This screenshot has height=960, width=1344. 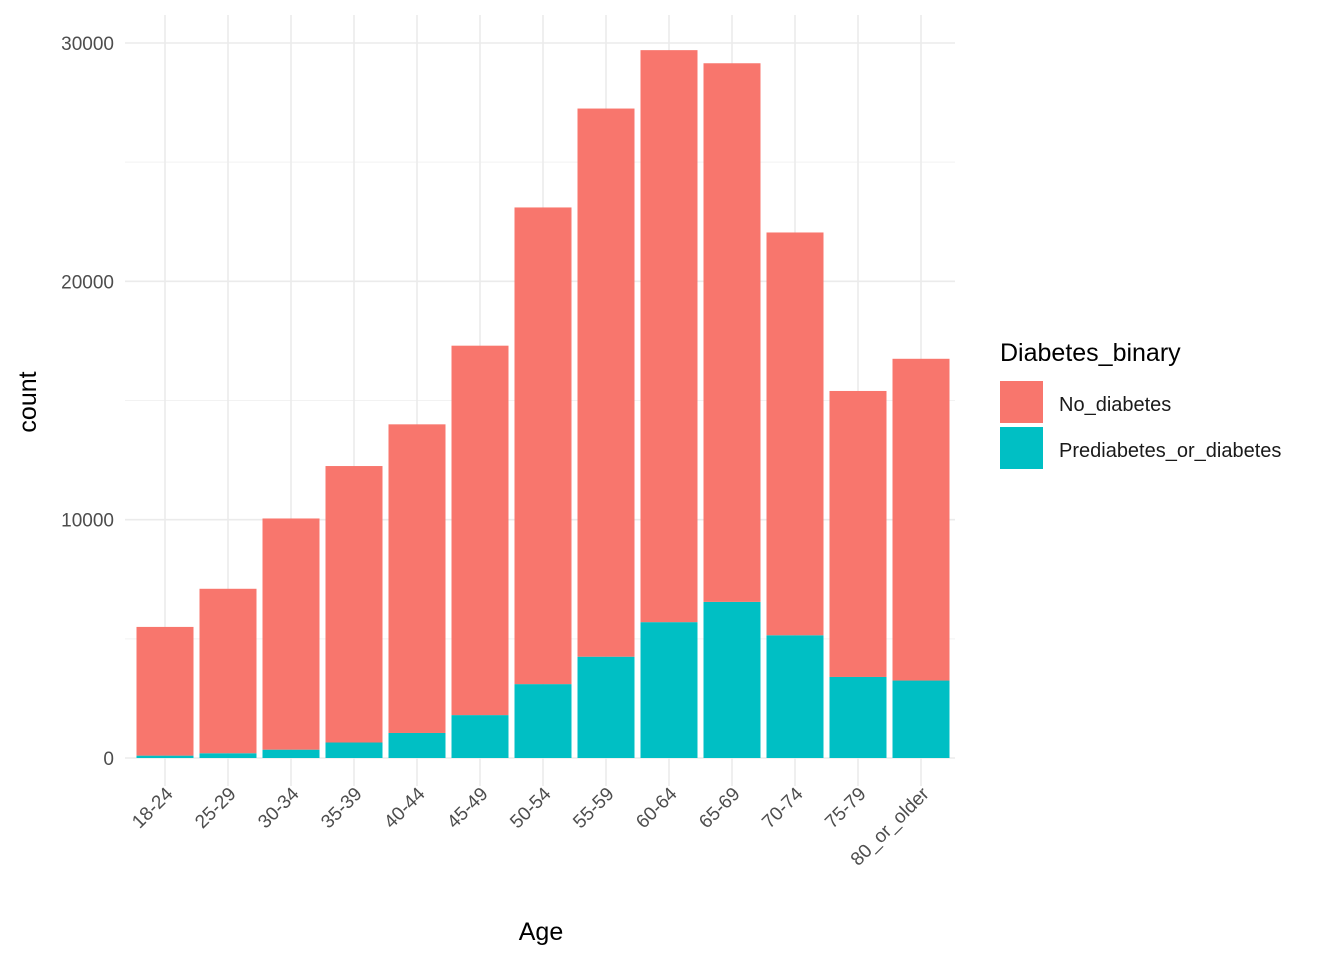 What do you see at coordinates (783, 808) in the screenshot?
I see `x-tick-label: 70-74` at bounding box center [783, 808].